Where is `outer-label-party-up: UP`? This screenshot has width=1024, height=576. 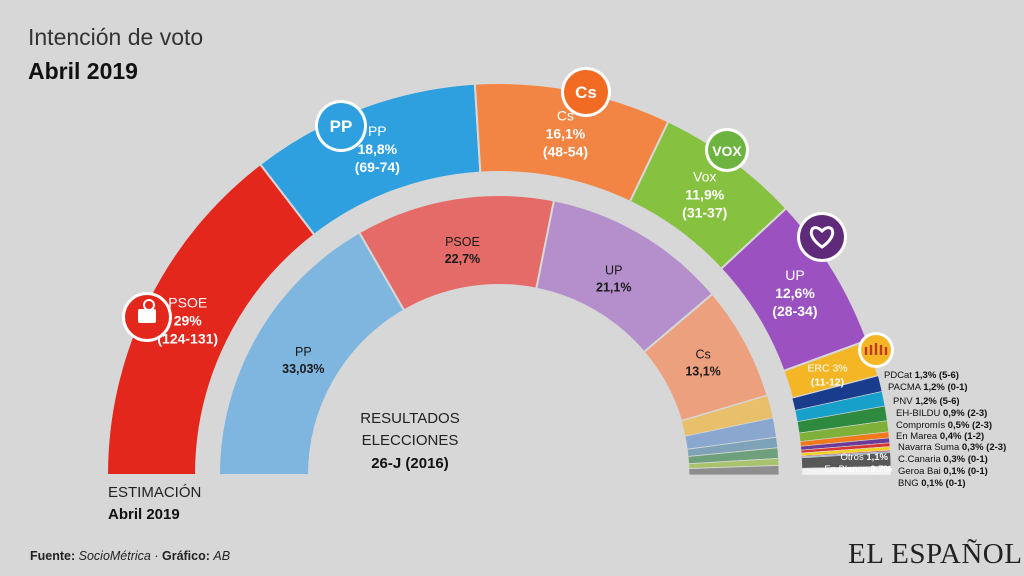
outer-label-party-up: UP is located at coordinates (794, 275).